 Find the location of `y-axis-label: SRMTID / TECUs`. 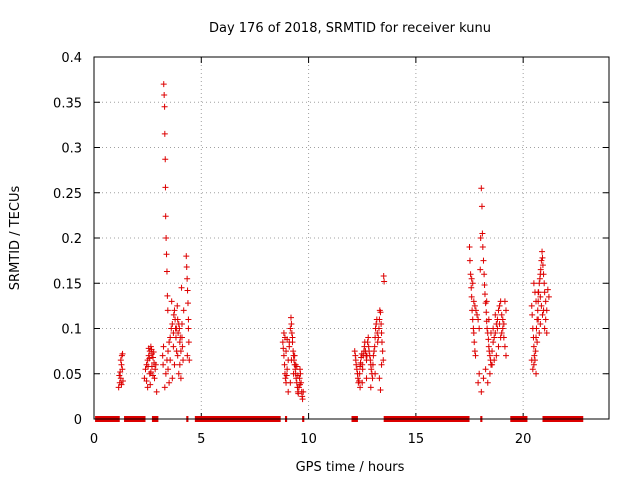

y-axis-label: SRMTID / TECUs is located at coordinates (15, 238).